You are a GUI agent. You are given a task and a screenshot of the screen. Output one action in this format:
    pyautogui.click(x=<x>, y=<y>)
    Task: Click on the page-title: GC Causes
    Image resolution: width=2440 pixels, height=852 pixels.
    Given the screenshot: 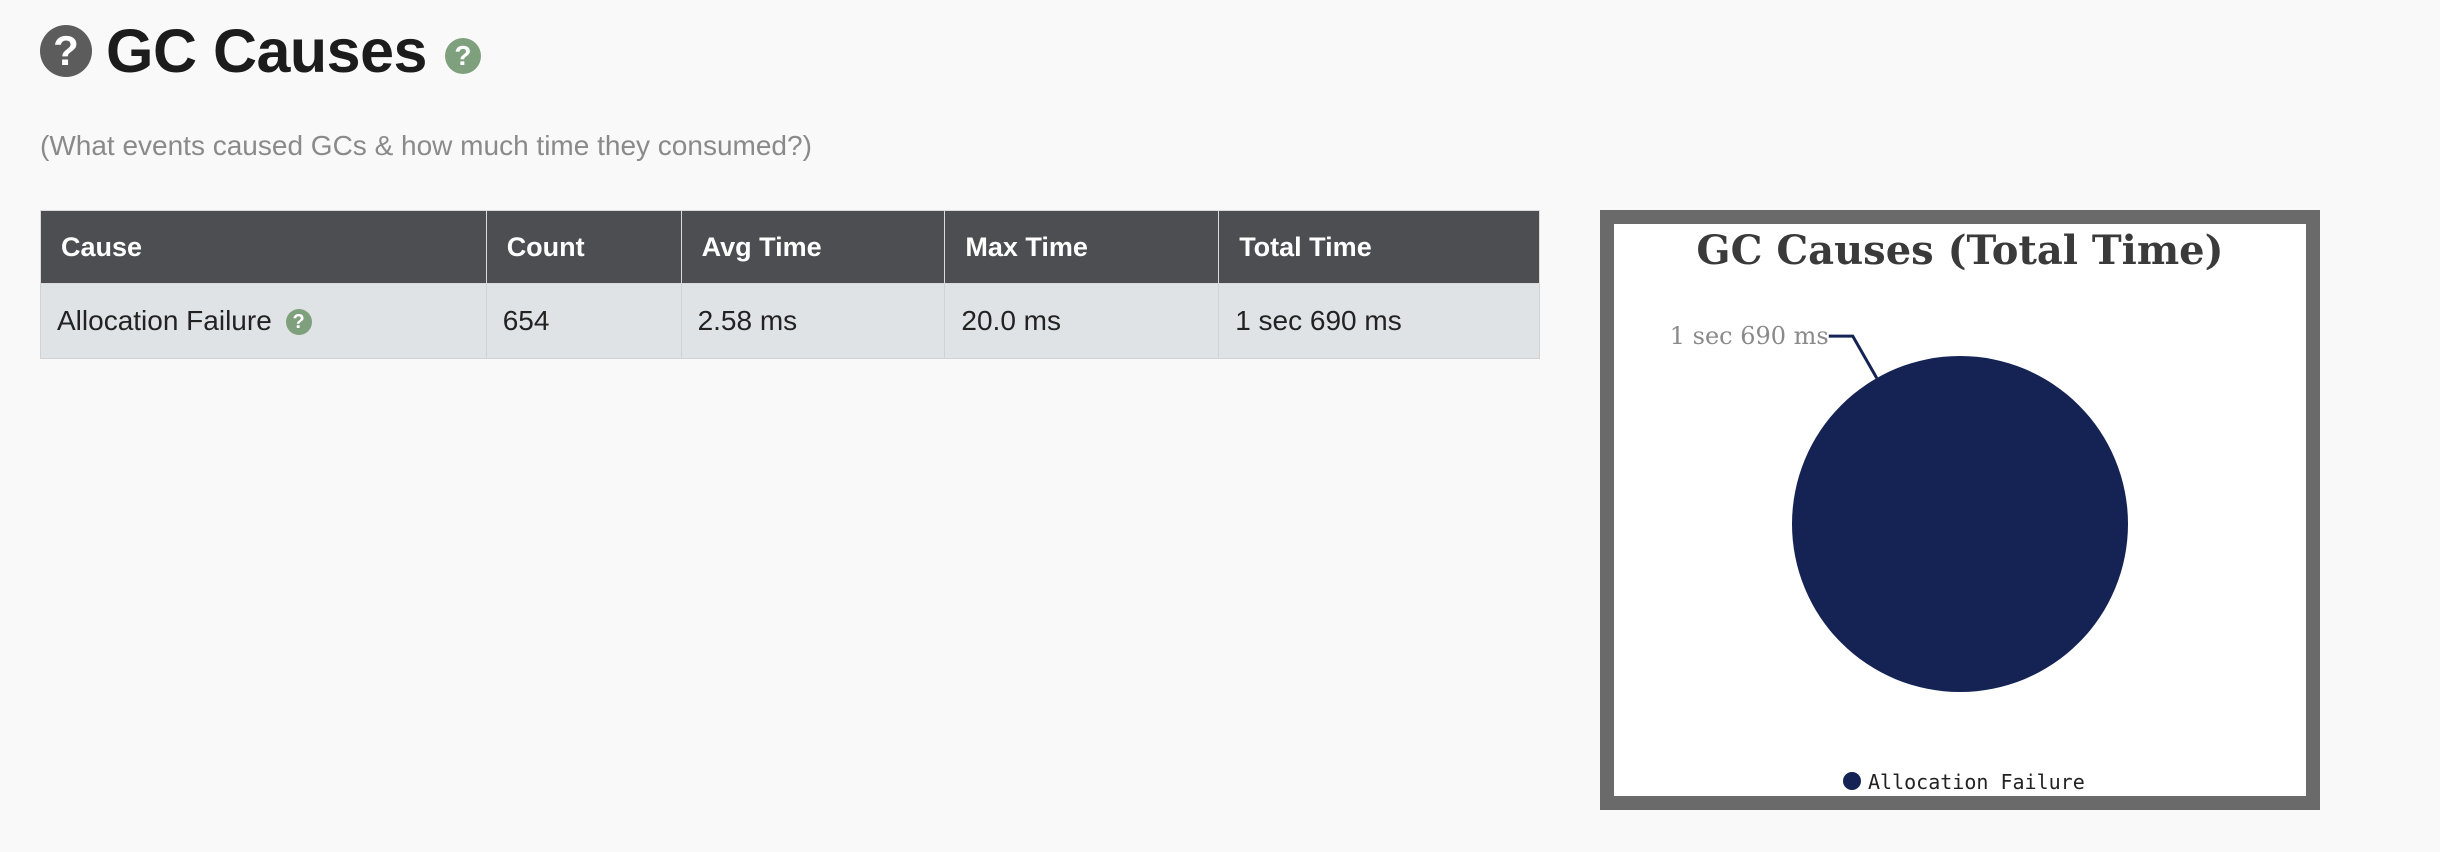 What is the action you would take?
    pyautogui.click(x=266, y=51)
    